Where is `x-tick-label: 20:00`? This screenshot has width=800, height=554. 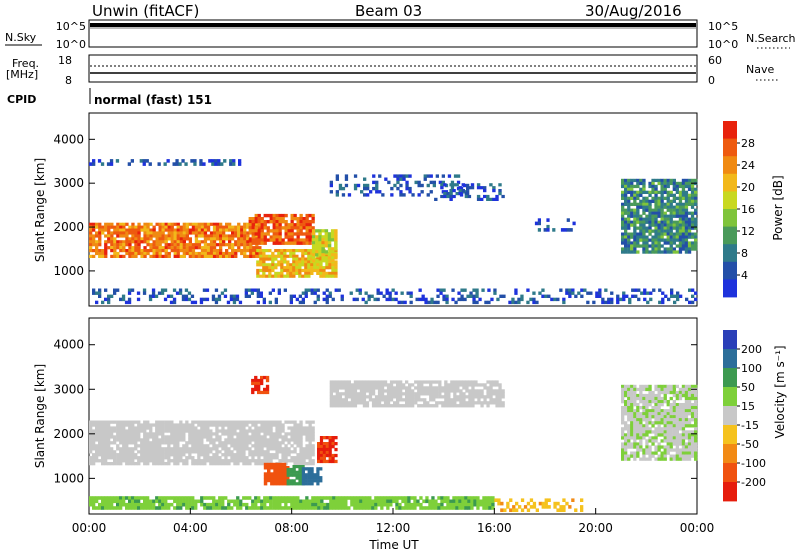
x-tick-label: 20:00 is located at coordinates (595, 528).